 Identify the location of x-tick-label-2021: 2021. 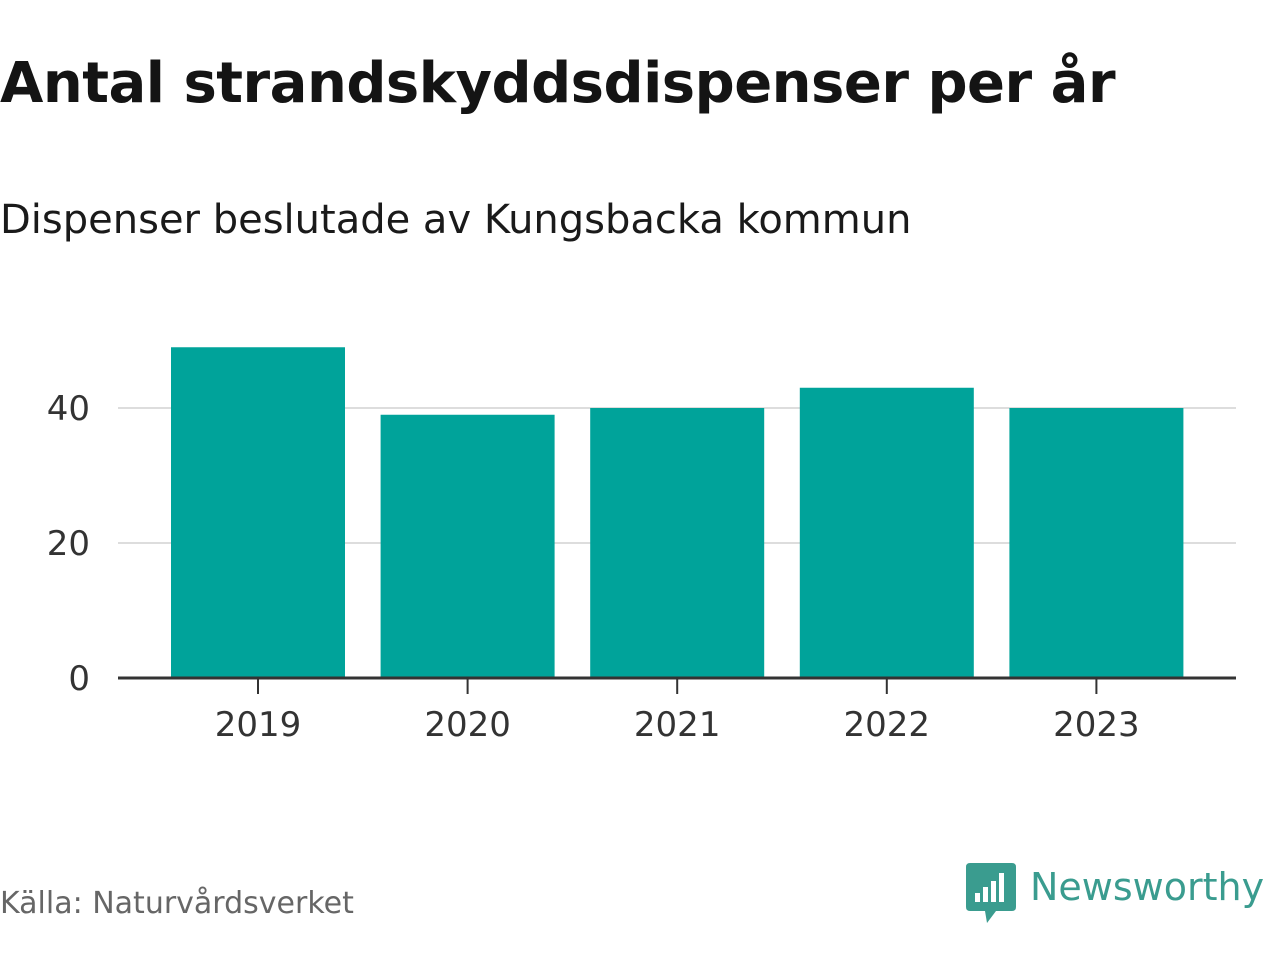
(677, 725).